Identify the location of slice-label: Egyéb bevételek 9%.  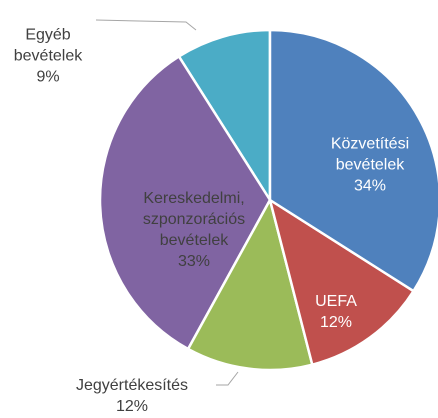
(48, 56).